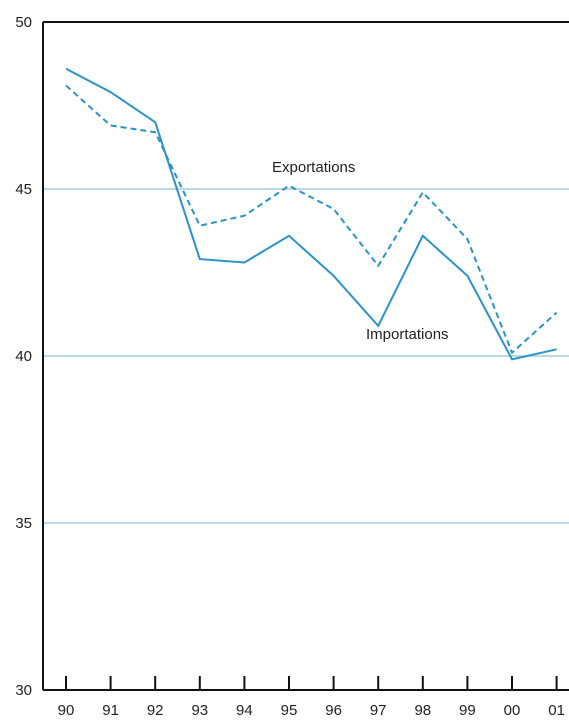  Describe the element at coordinates (313, 167) in the screenshot. I see `annotation-exportations: Exportations` at that location.